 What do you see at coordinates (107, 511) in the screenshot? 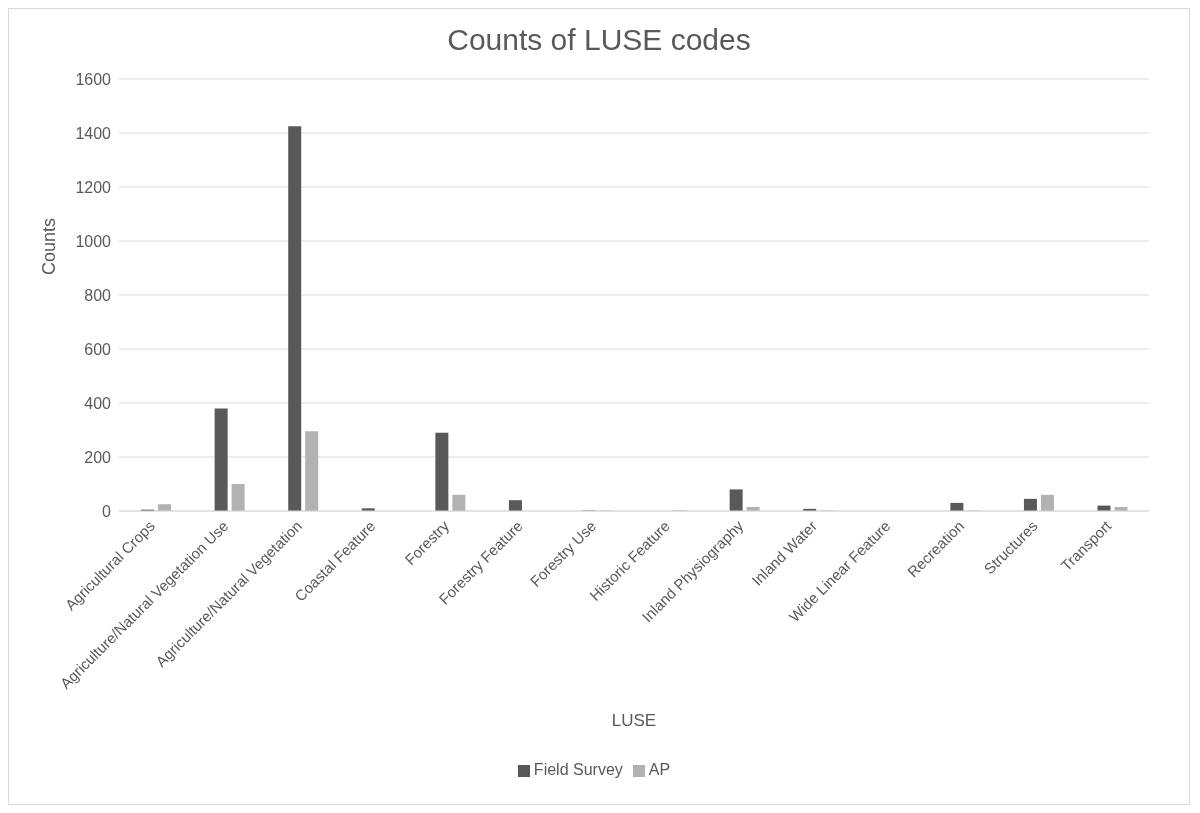
I see `y-tick-label: 0` at bounding box center [107, 511].